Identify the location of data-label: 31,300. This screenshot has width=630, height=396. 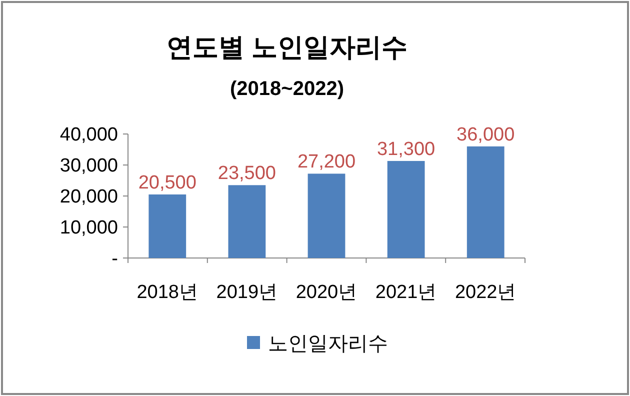
(406, 149).